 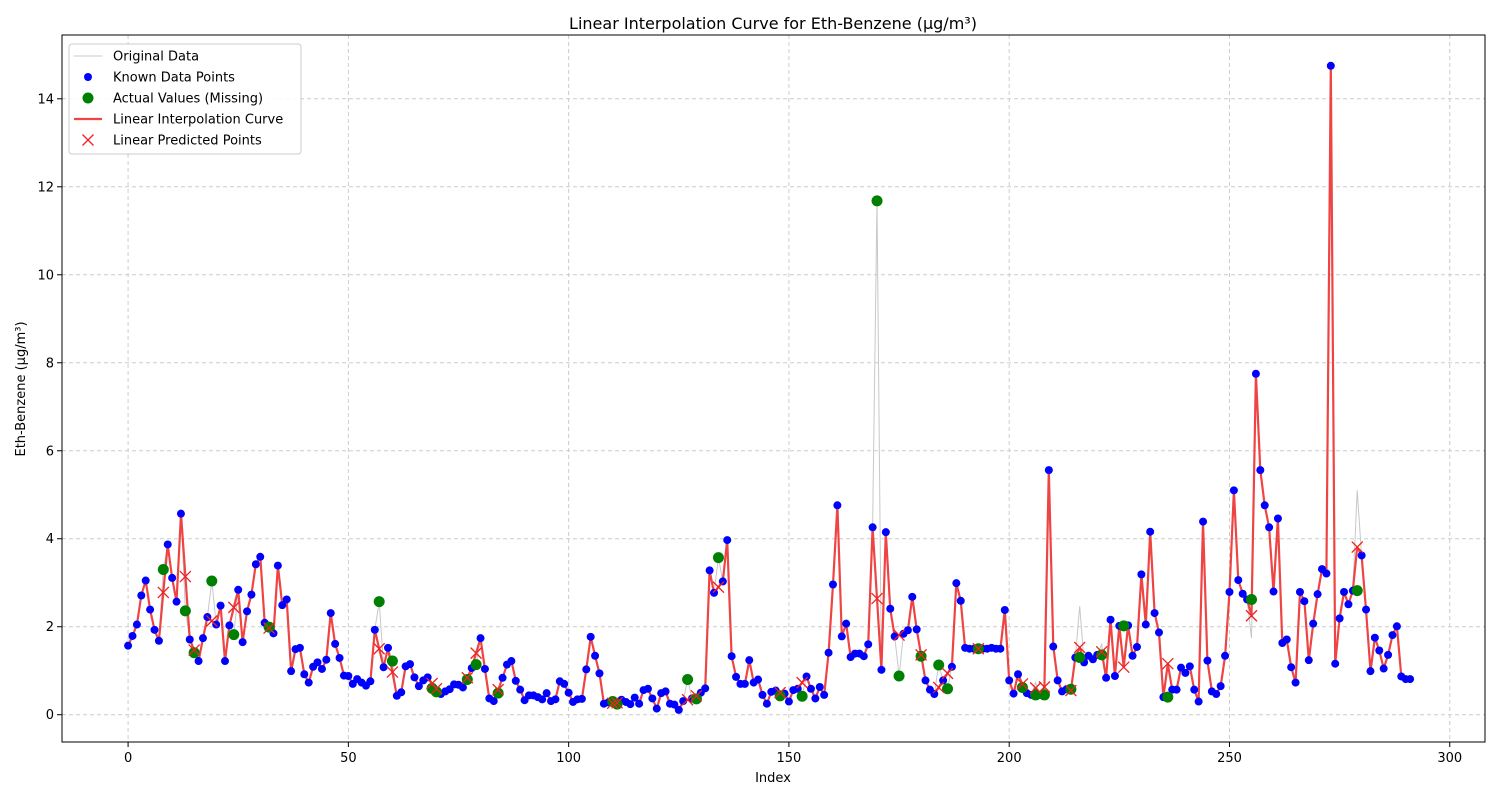 What do you see at coordinates (88, 98) in the screenshot?
I see `legend-swatch-missing-values` at bounding box center [88, 98].